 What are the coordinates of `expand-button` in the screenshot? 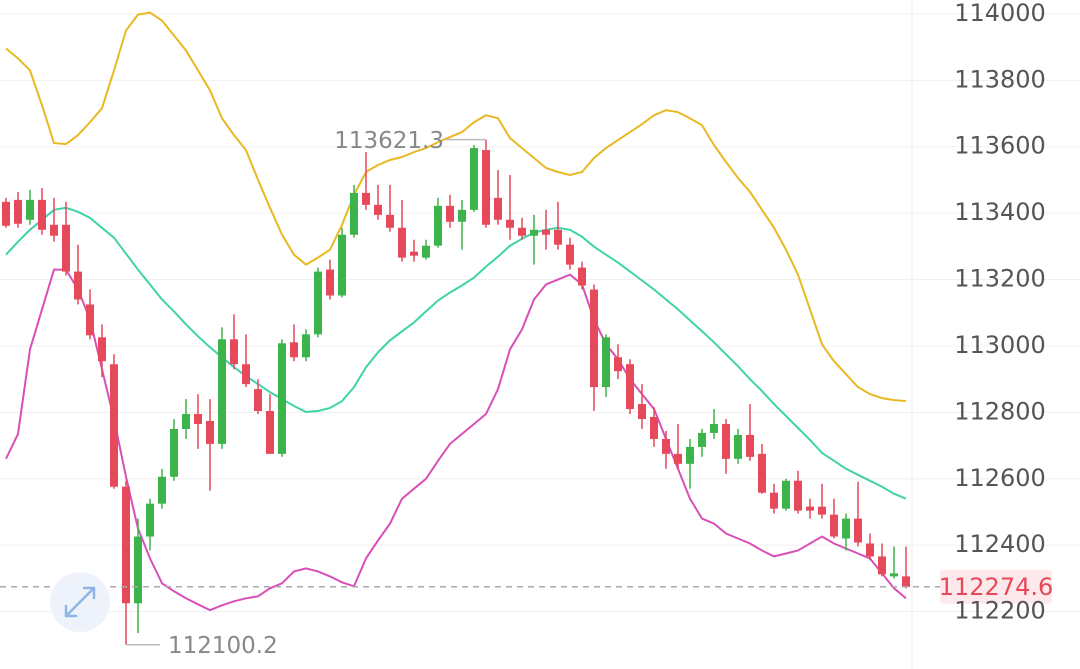 It's located at (80, 602).